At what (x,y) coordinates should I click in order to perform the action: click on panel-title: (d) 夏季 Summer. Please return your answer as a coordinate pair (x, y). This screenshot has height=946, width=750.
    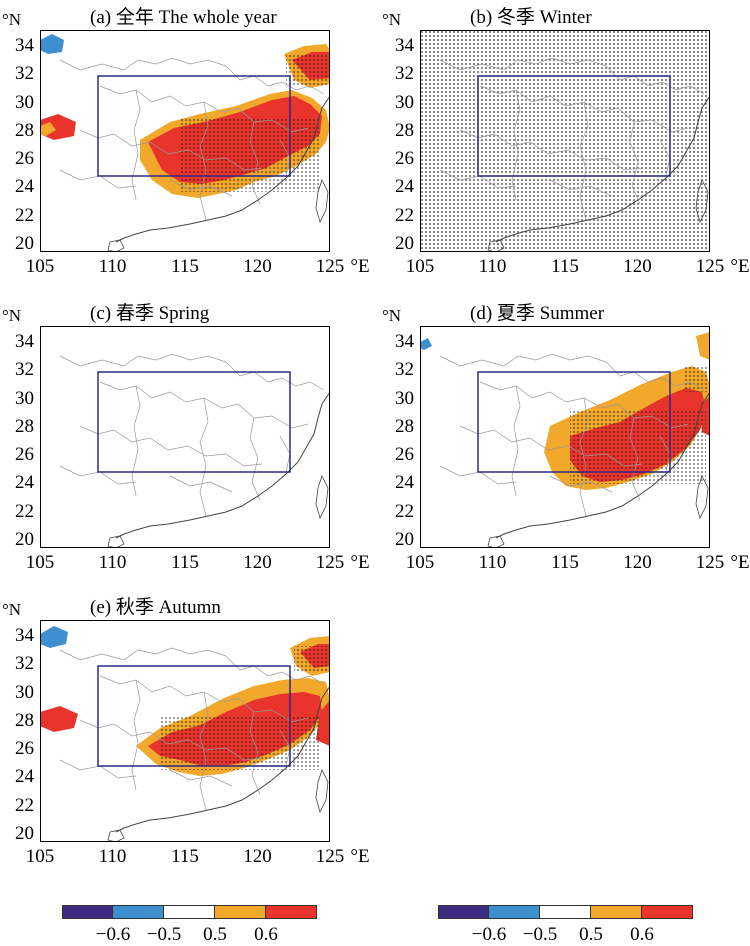
    Looking at the image, I should click on (537, 313).